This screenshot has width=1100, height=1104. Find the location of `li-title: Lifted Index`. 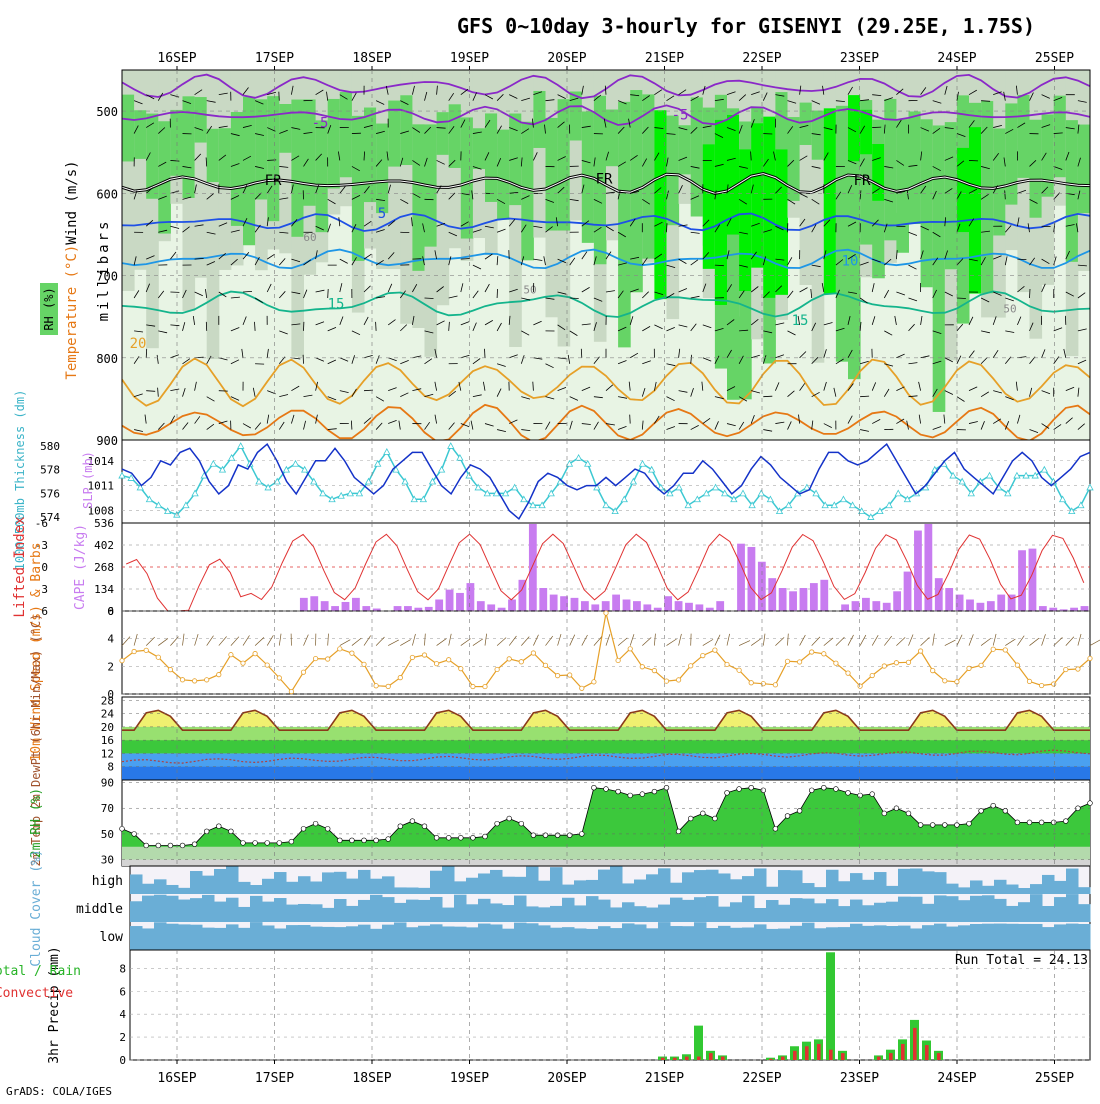

li-title: Lifted Index is located at coordinates (20, 566).